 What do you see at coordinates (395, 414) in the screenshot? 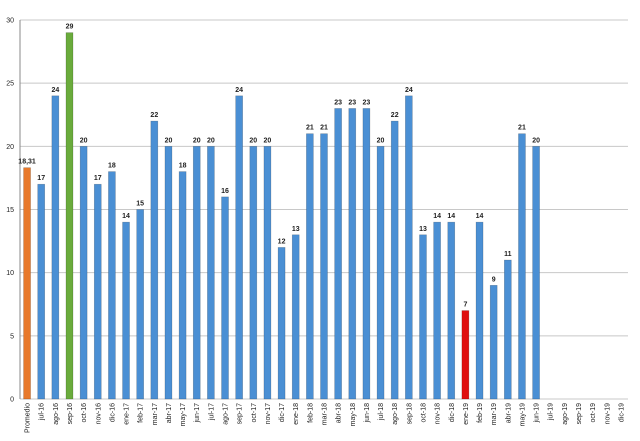
I see `x-tick-label: ago-18` at bounding box center [395, 414].